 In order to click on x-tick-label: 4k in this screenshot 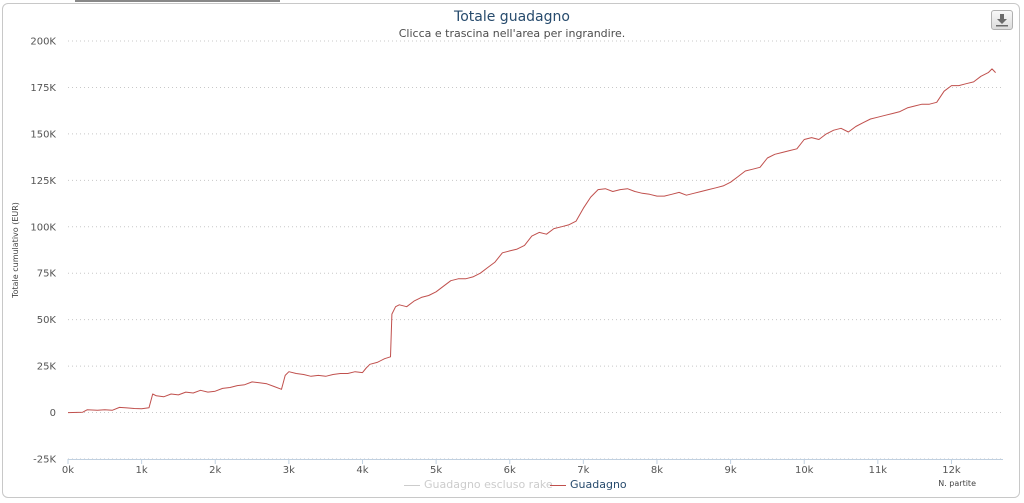, I will do `click(362, 470)`.